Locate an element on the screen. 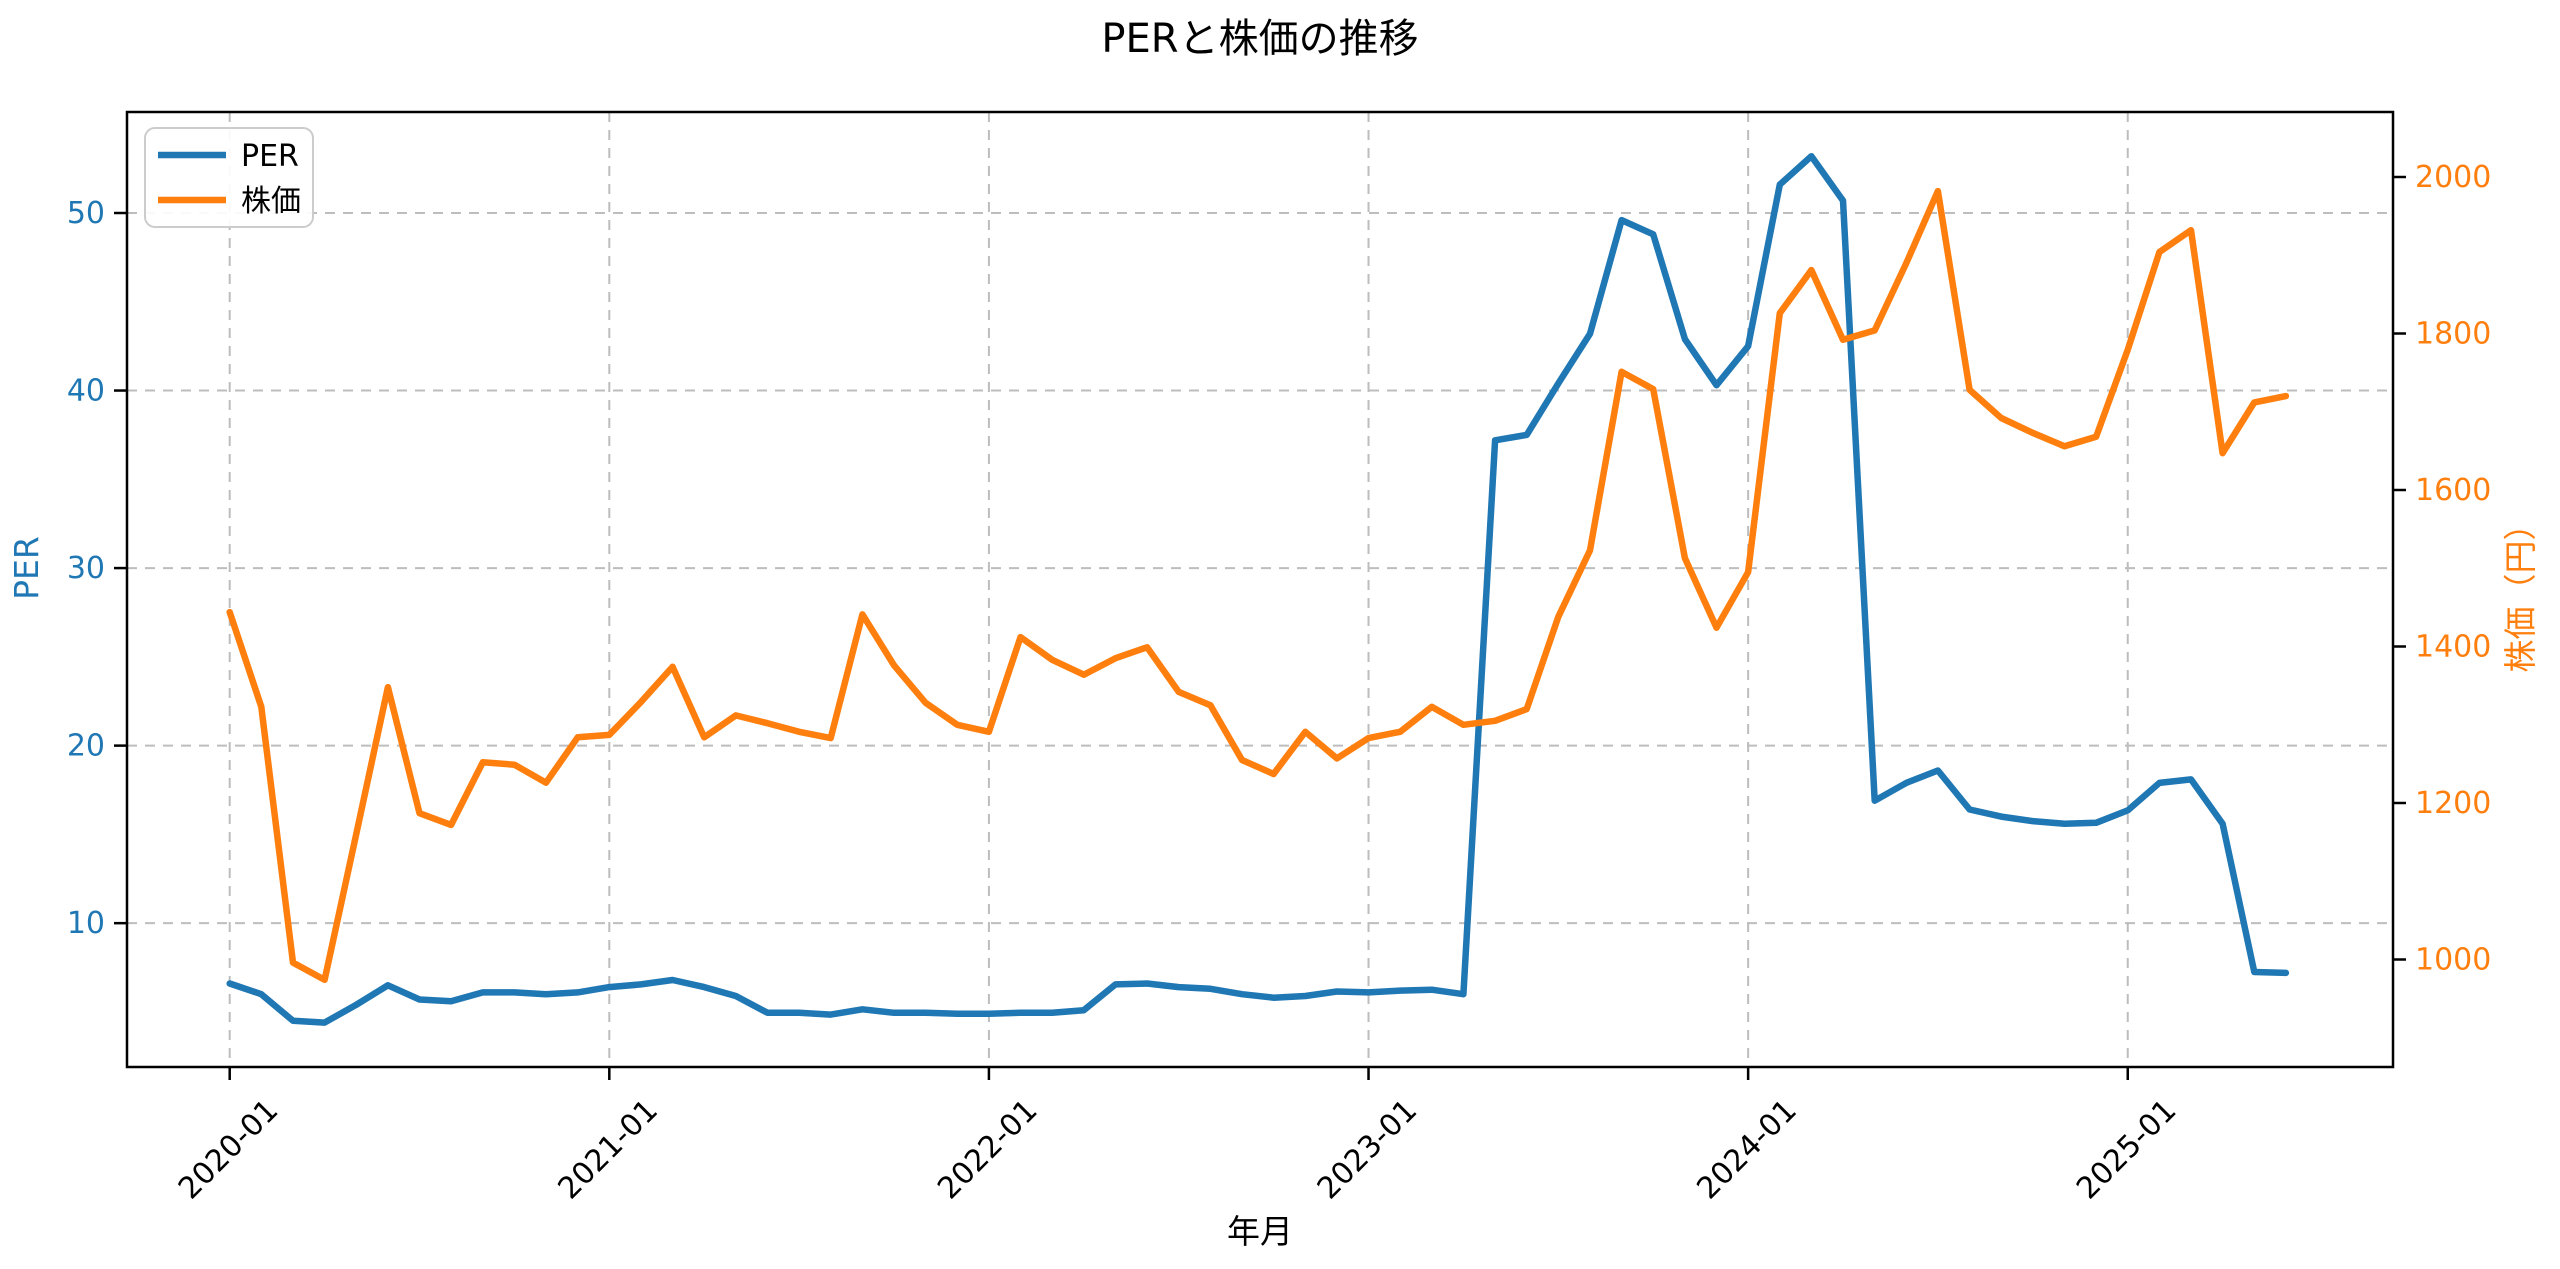  x-tick-label: 2021-01 is located at coordinates (608, 1149).